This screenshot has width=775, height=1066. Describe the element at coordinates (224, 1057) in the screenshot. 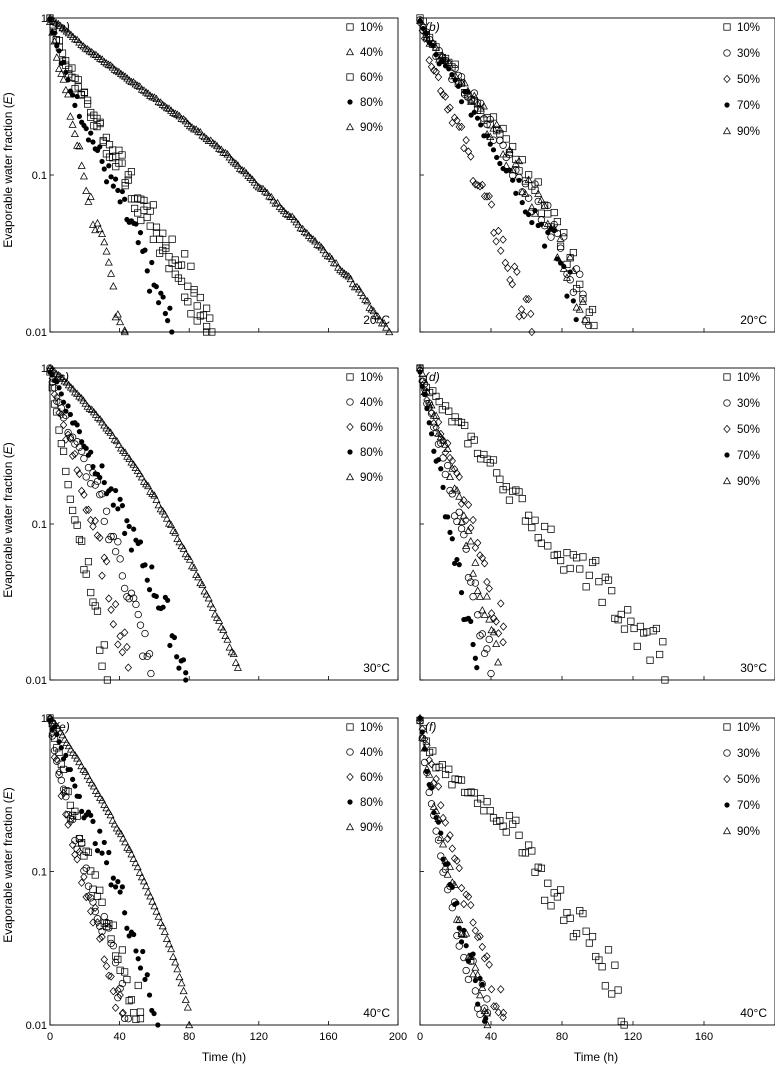

I see `x-axis-label-left: Time (h)` at that location.